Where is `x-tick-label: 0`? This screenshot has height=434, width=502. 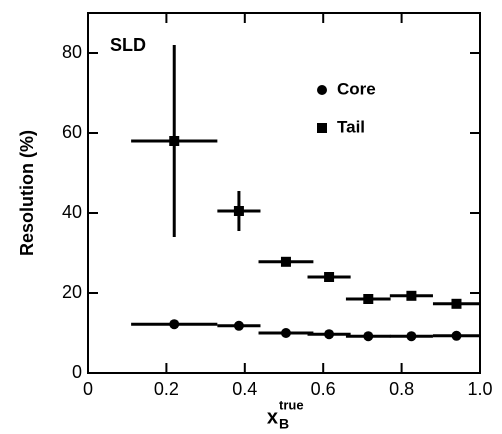
x-tick-label: 0 is located at coordinates (88, 389).